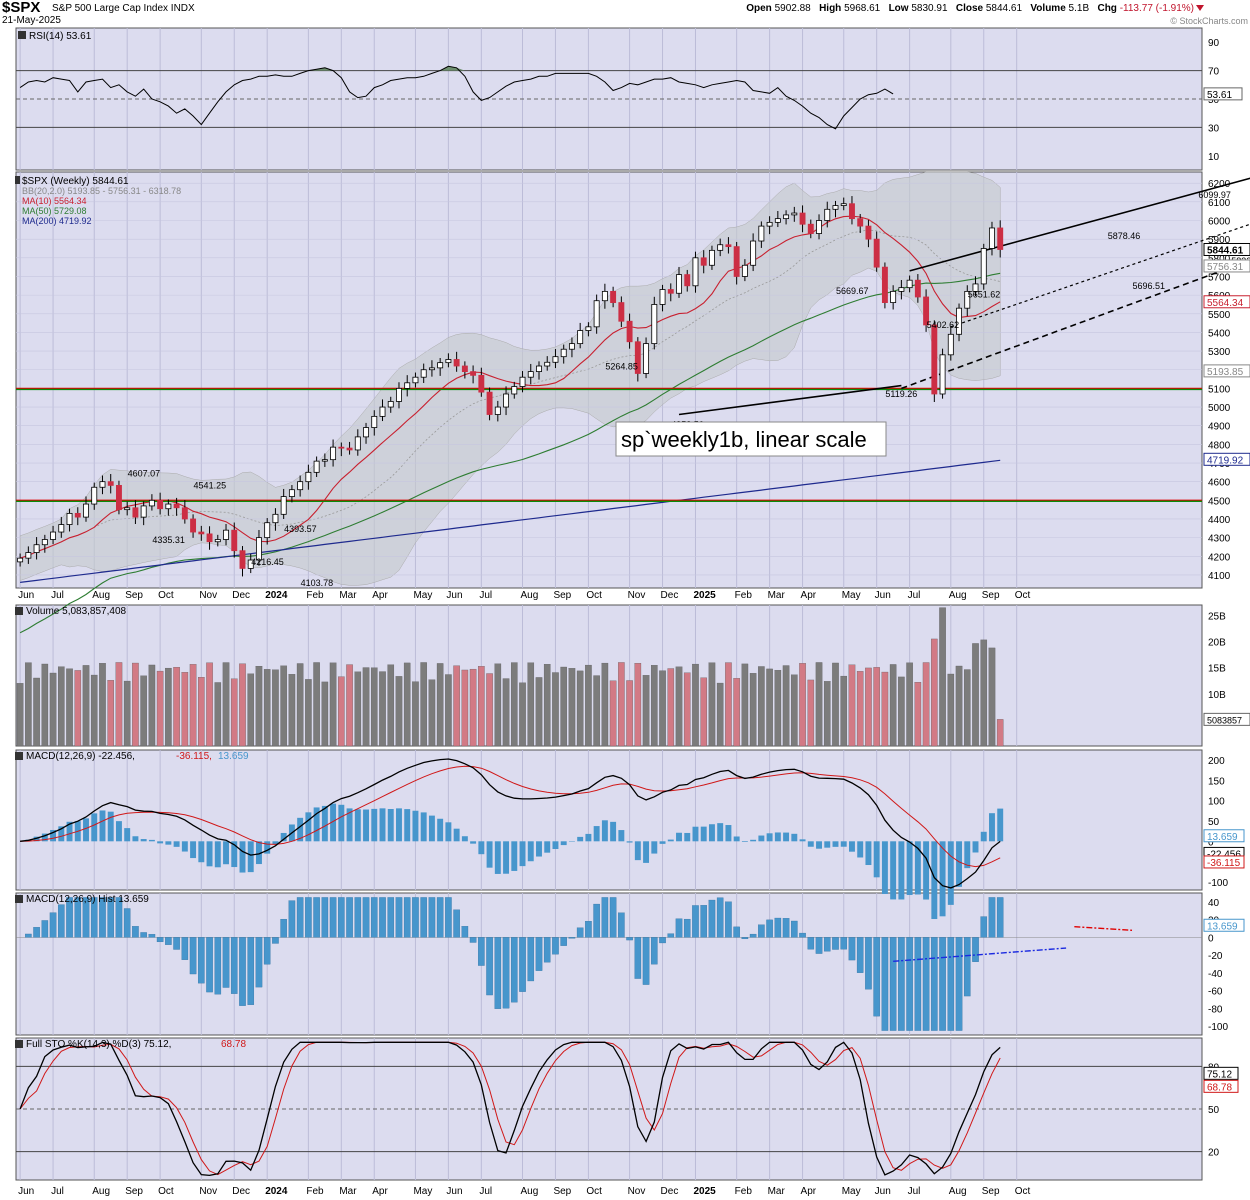 This screenshot has width=1250, height=1200. Describe the element at coordinates (1226, 459) in the screenshot. I see `price-right-label-box` at that location.